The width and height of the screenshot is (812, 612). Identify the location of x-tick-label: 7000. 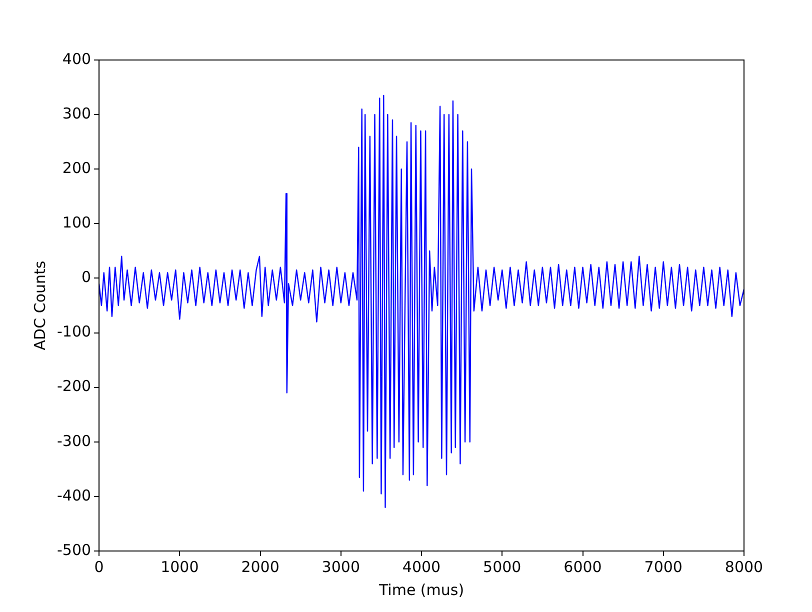
(663, 567).